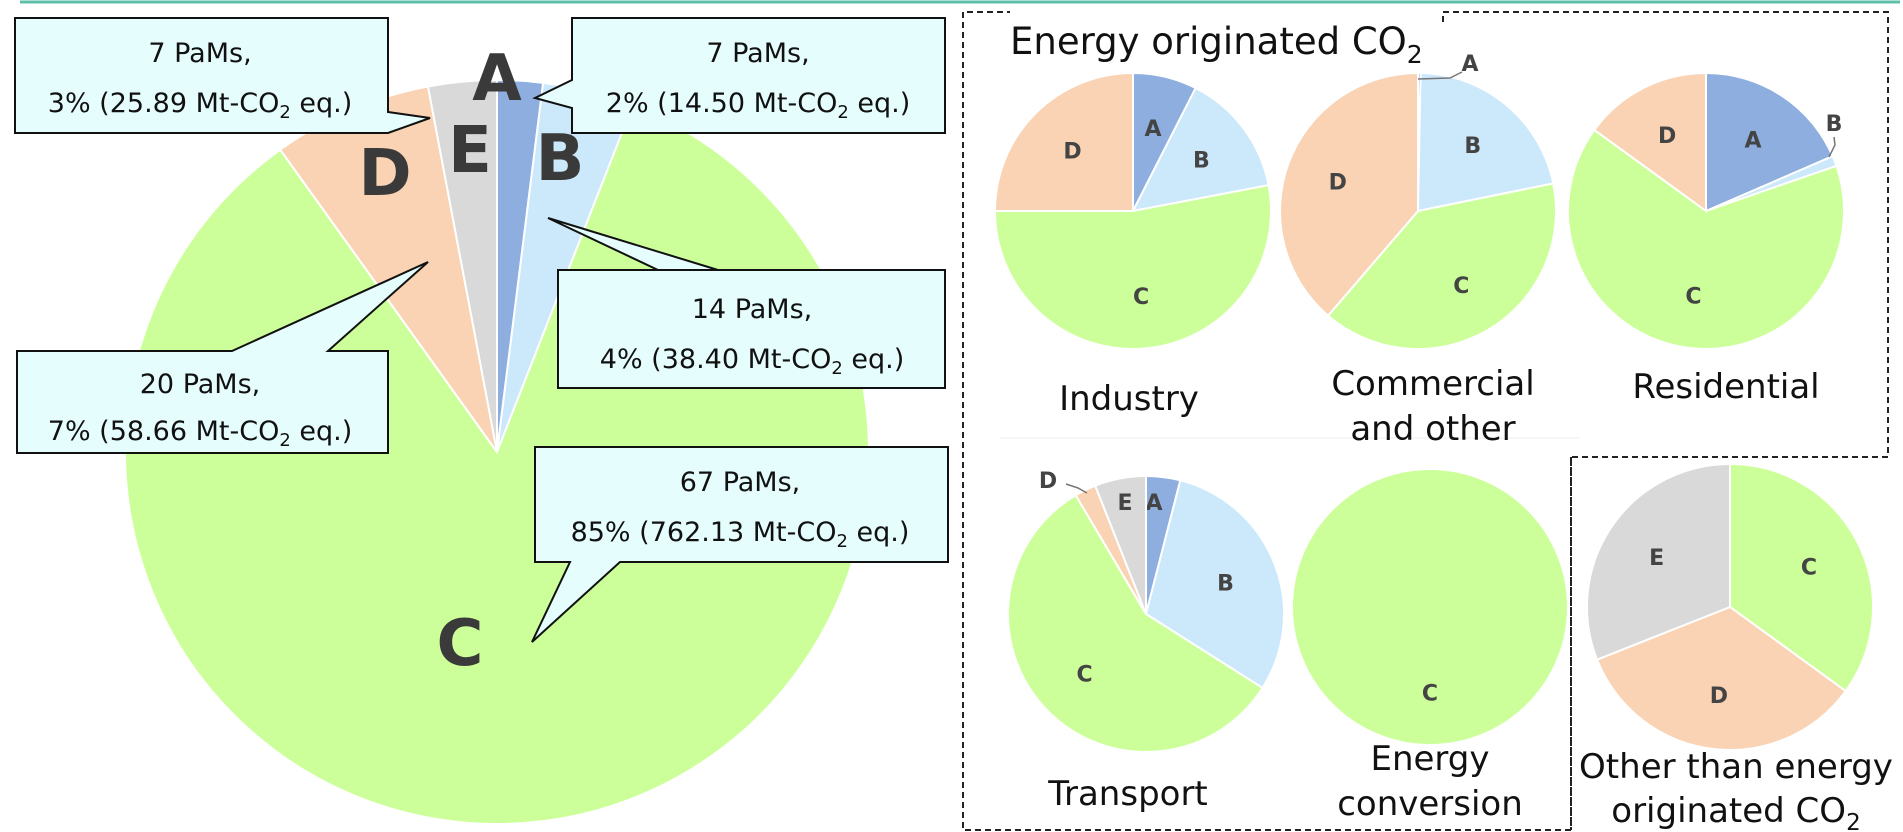 The width and height of the screenshot is (1903, 832). I want to click on industry-slice-b, so click(1200, 149).